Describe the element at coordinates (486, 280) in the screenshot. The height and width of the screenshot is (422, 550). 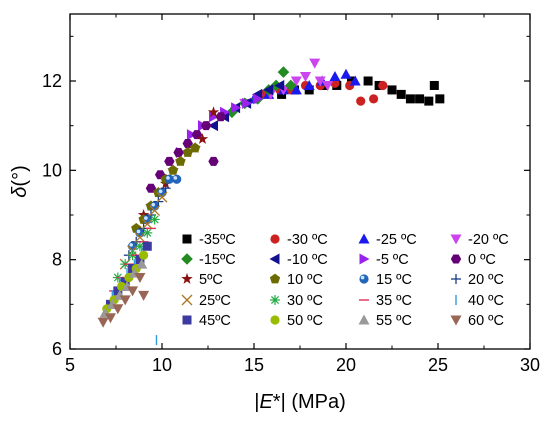
I see `legend-label-11: 20 ºC` at that location.